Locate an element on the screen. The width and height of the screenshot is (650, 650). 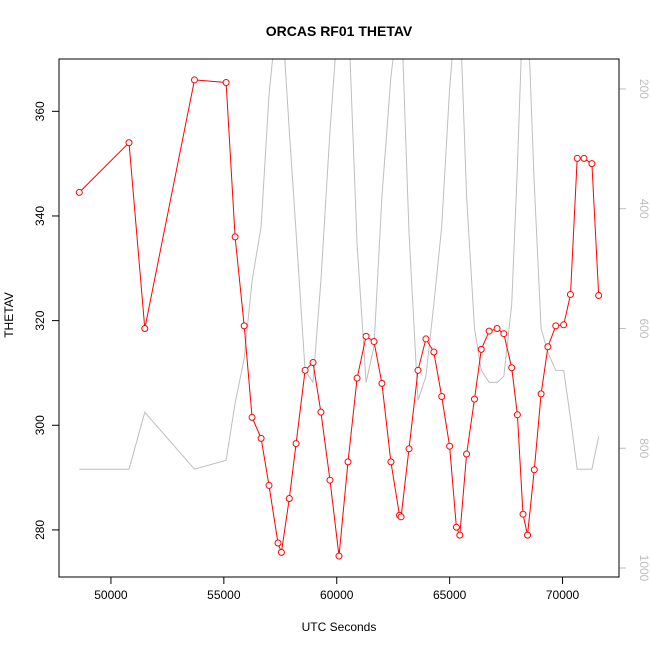
y2-tick-label: 200 is located at coordinates (643, 89).